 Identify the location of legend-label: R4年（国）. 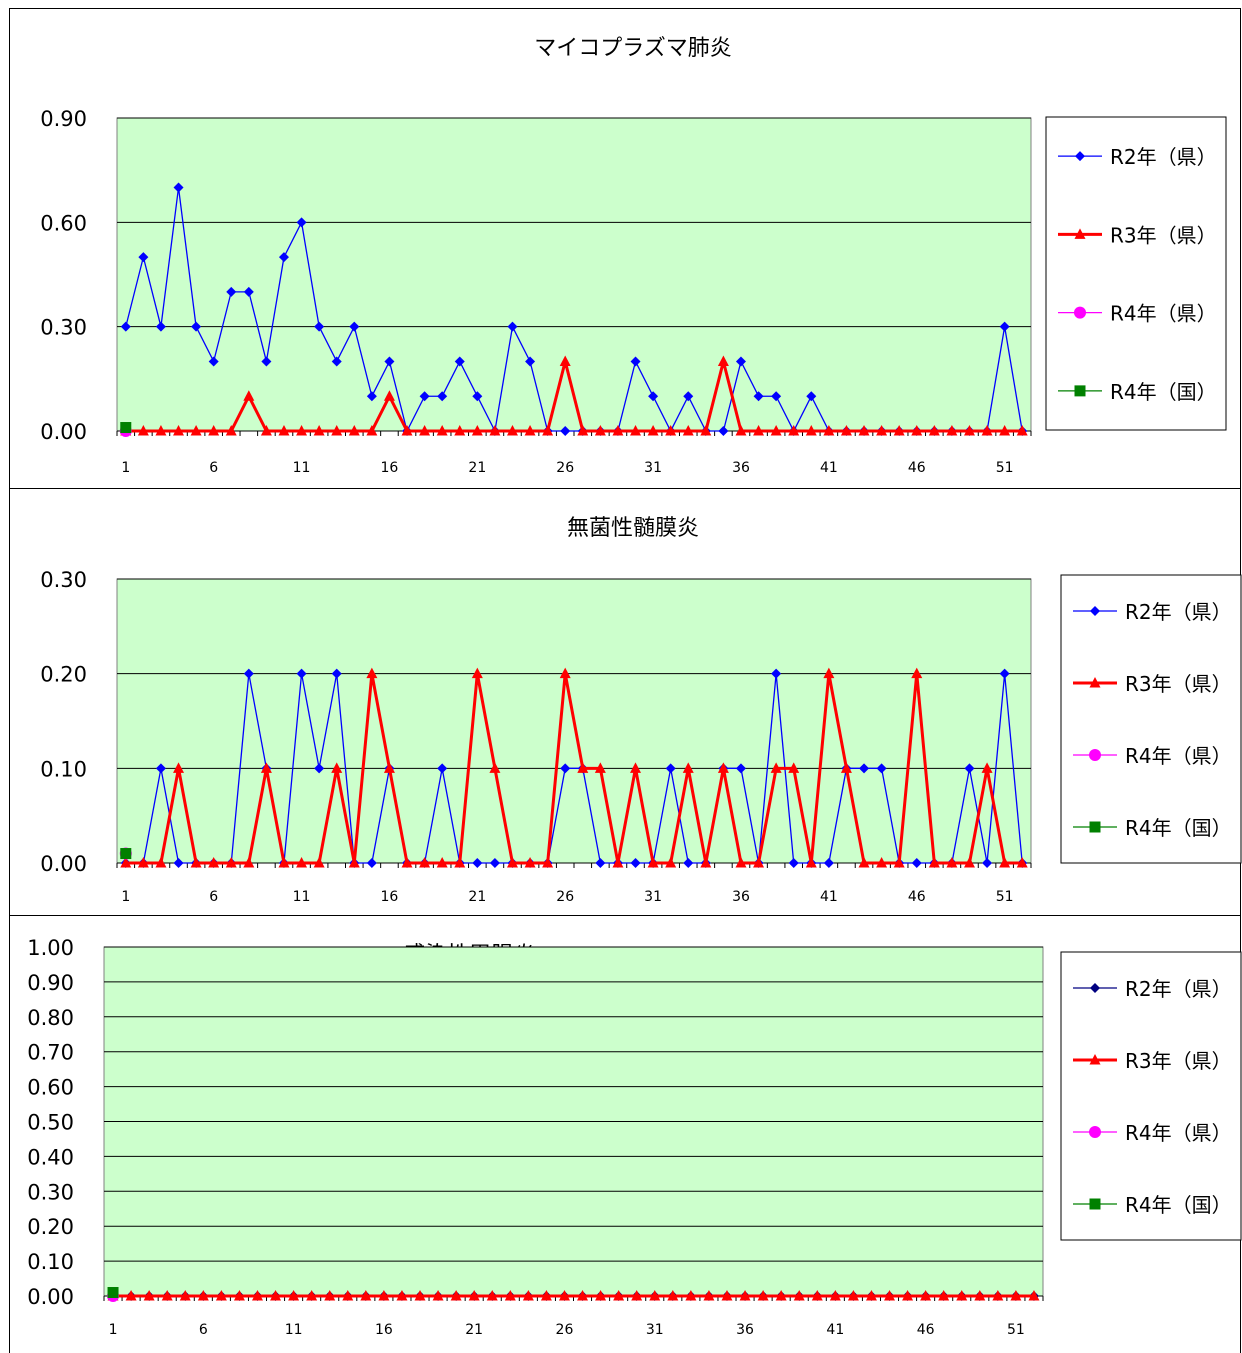
(1163, 392).